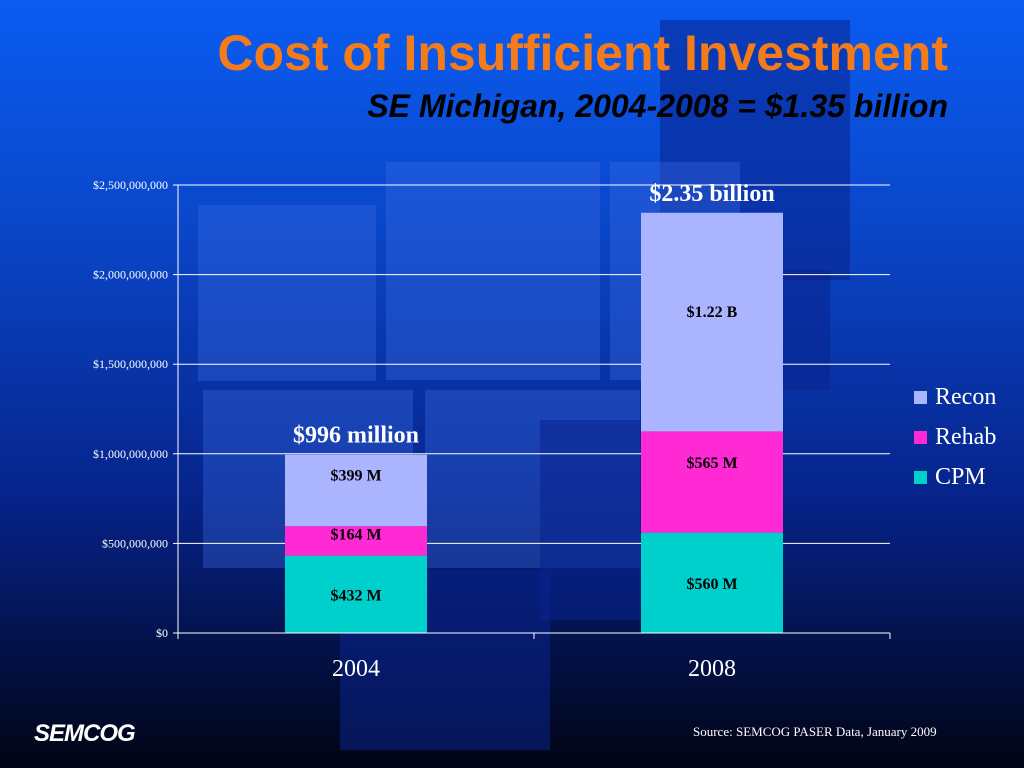 This screenshot has width=1024, height=768. I want to click on legend-label: Rehab, so click(966, 436).